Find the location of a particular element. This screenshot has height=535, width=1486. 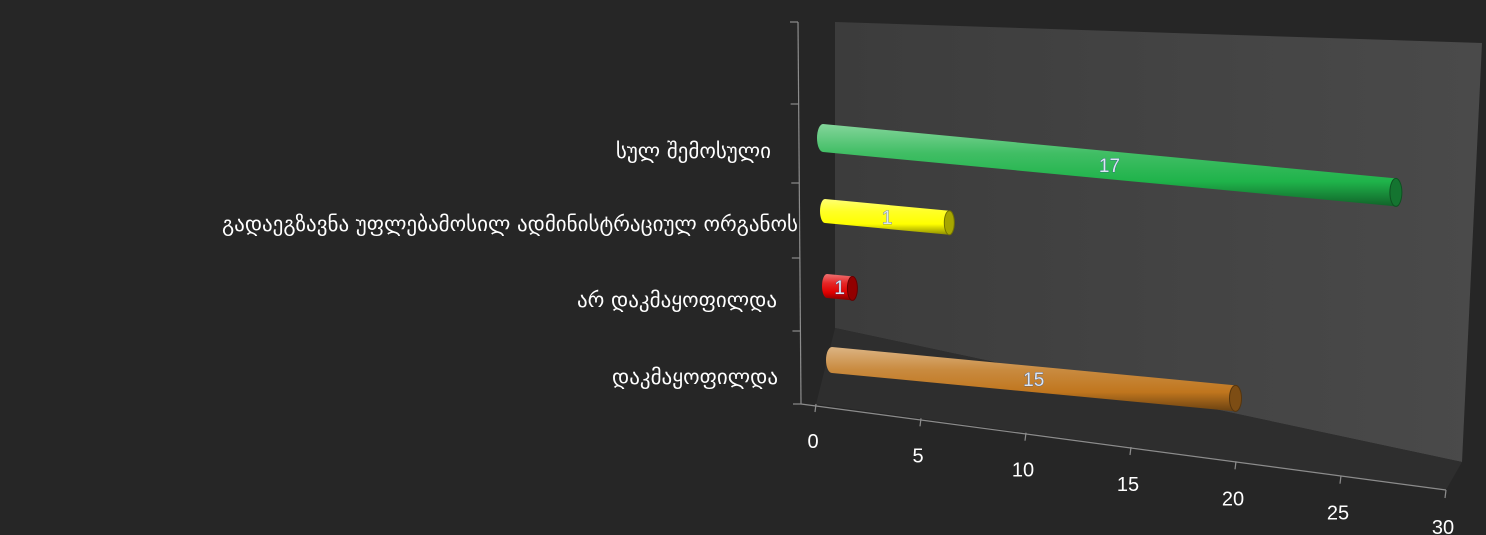

data-label: 15 is located at coordinates (1033, 380).